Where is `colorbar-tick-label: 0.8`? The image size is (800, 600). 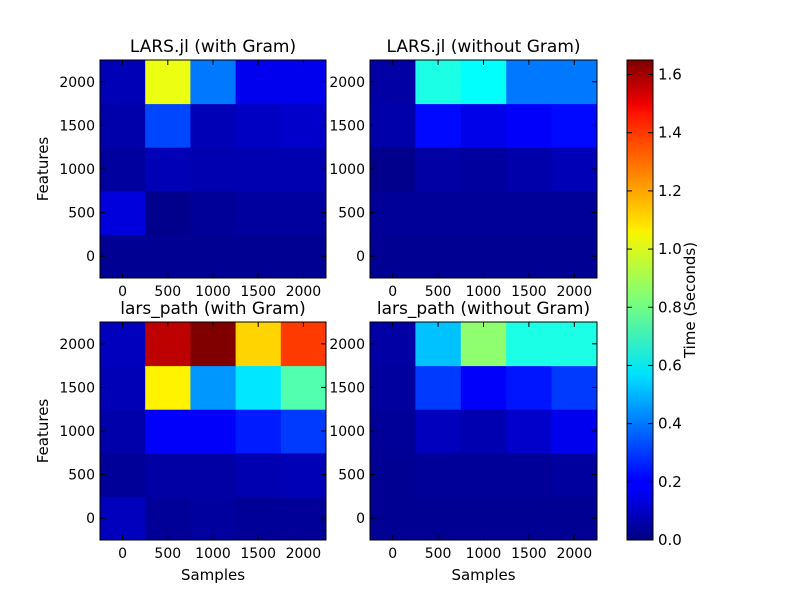 colorbar-tick-label: 0.8 is located at coordinates (670, 307).